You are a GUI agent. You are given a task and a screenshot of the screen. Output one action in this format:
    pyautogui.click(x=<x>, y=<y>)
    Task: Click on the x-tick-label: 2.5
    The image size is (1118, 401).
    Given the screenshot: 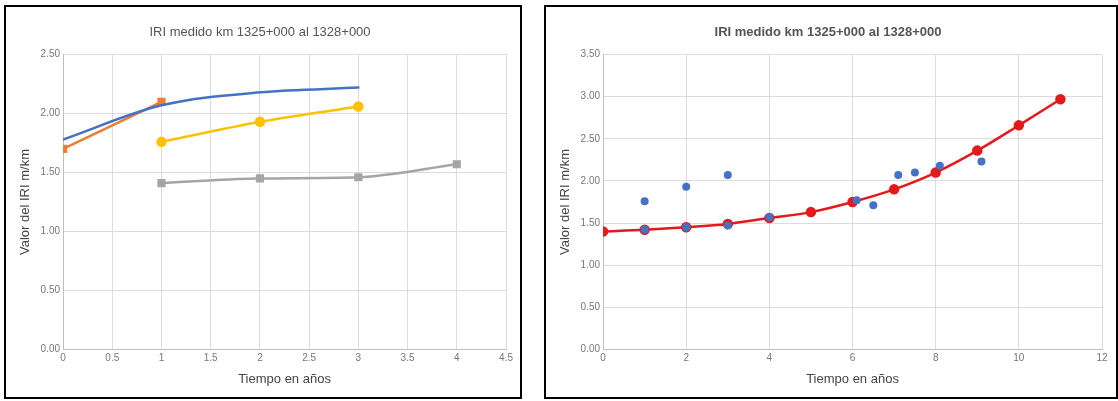 What is the action you would take?
    pyautogui.click(x=309, y=358)
    